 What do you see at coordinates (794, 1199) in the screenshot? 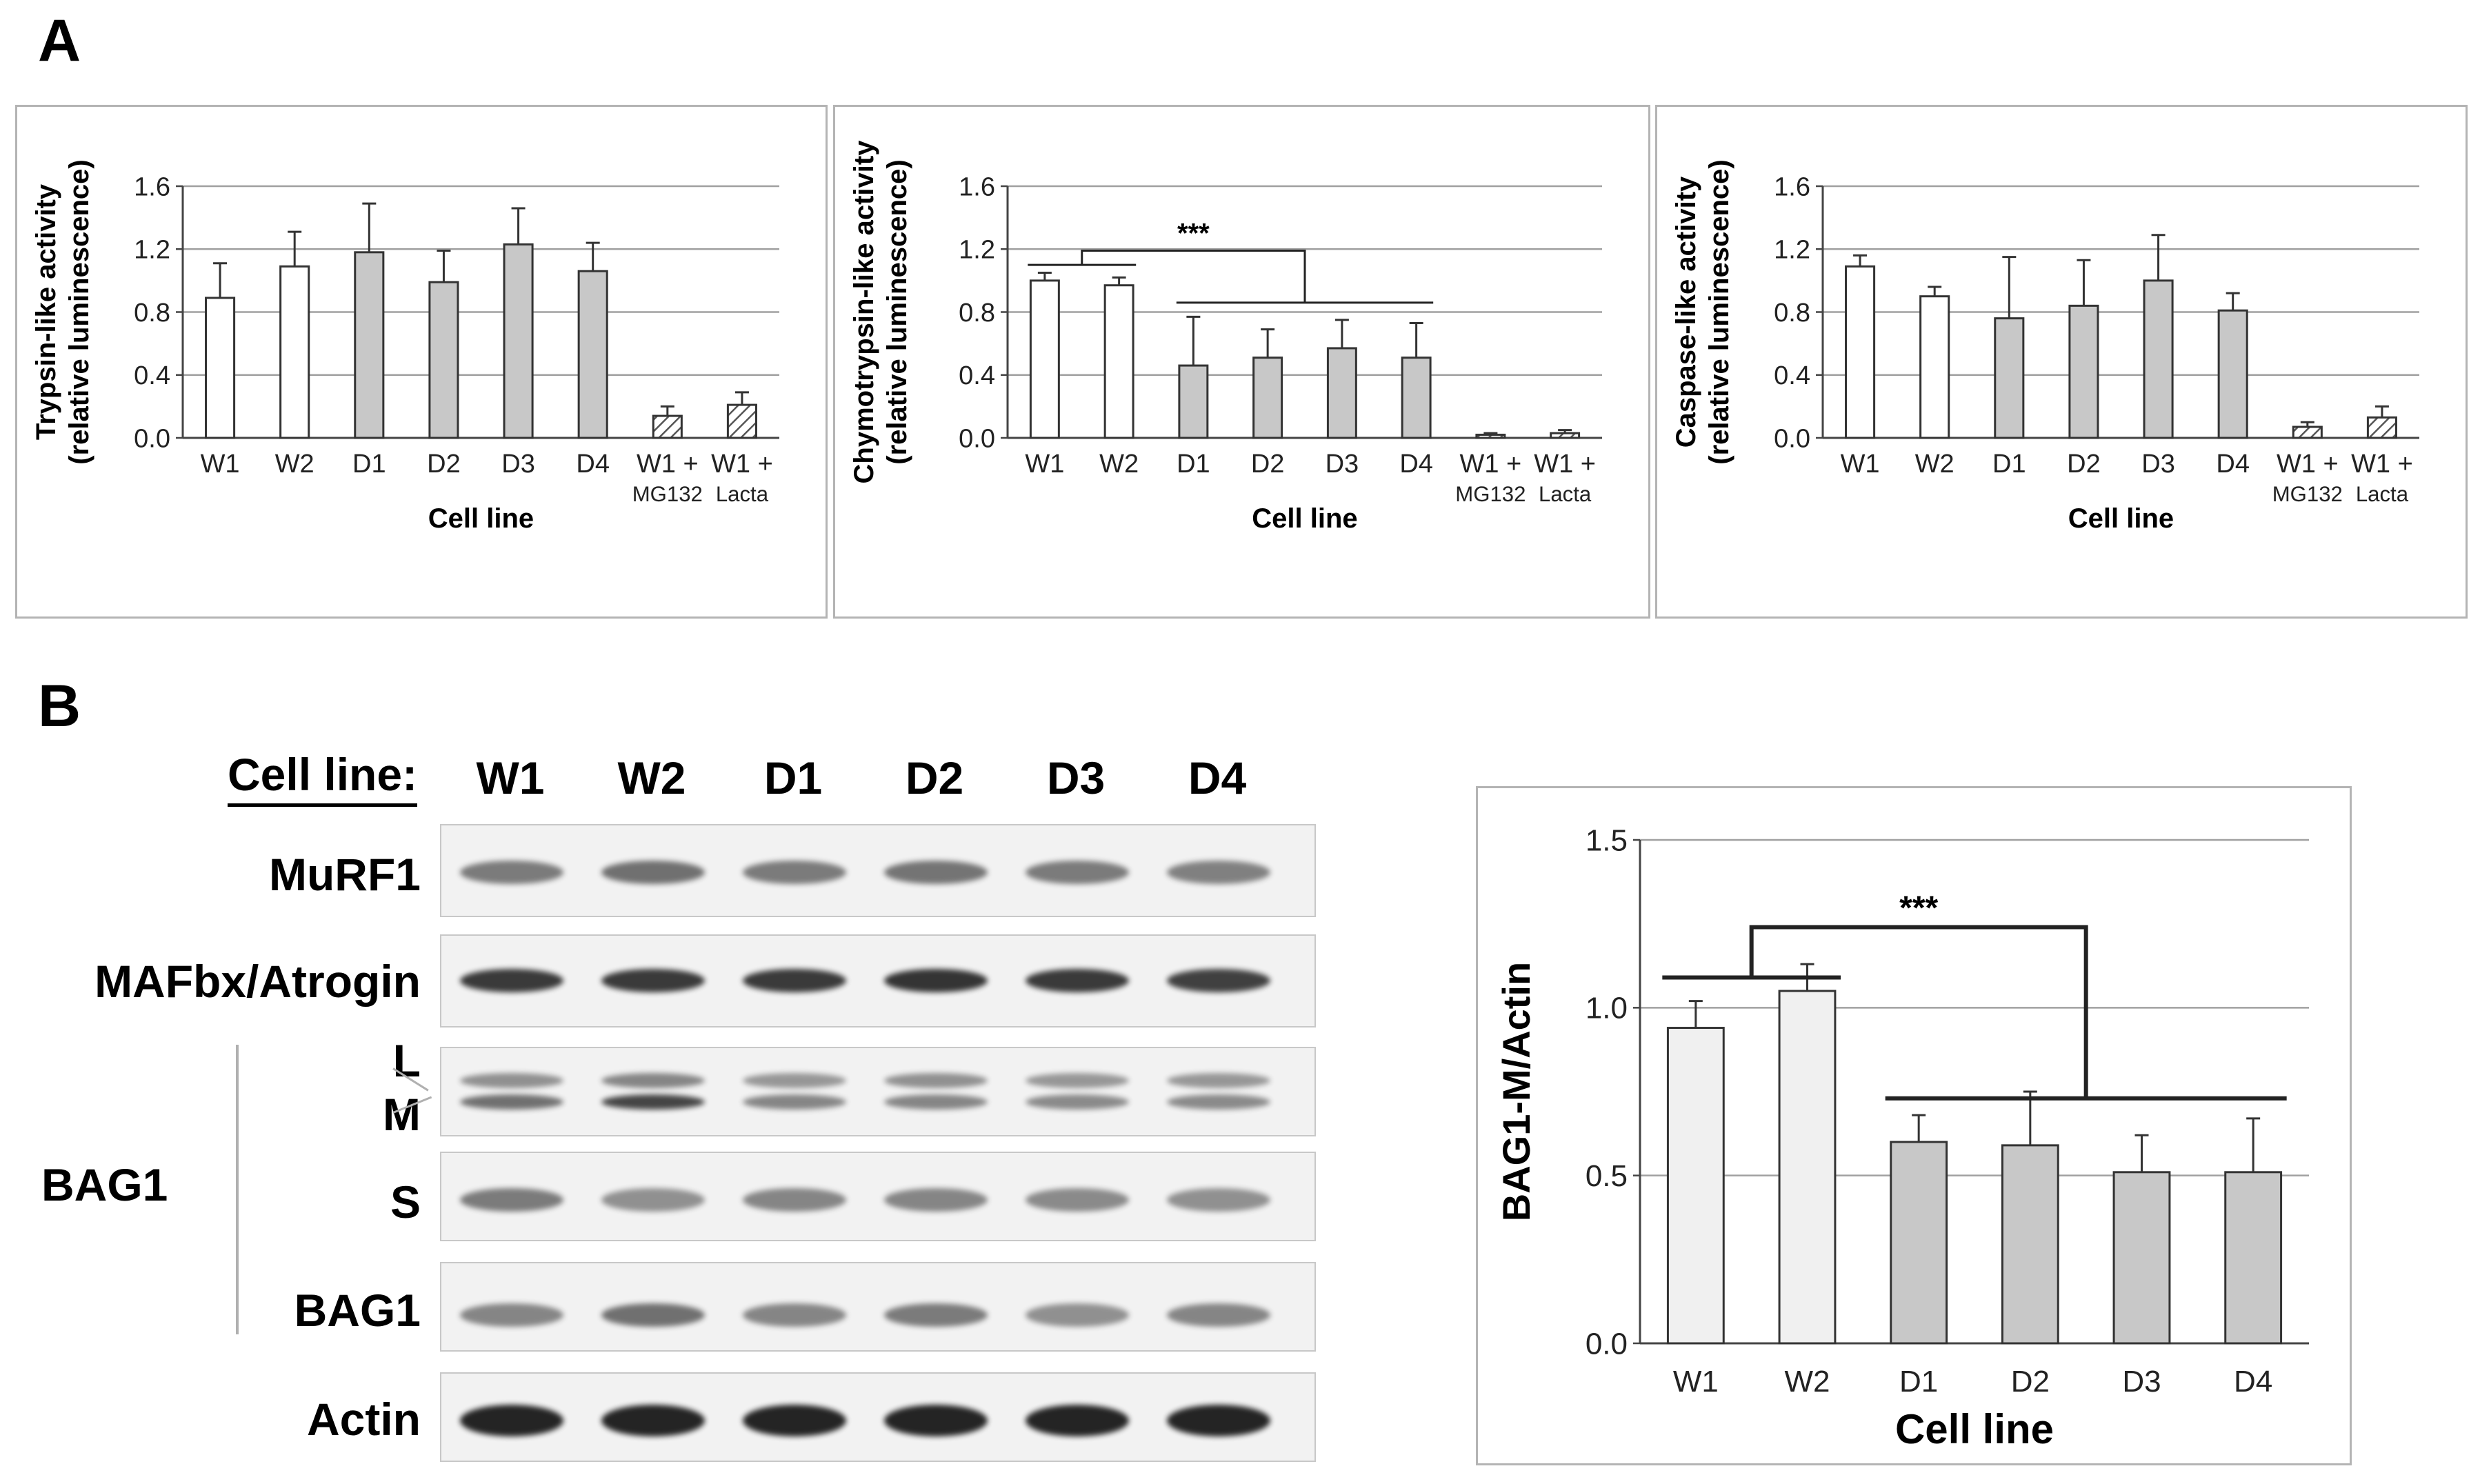
I see `band-s-d1` at bounding box center [794, 1199].